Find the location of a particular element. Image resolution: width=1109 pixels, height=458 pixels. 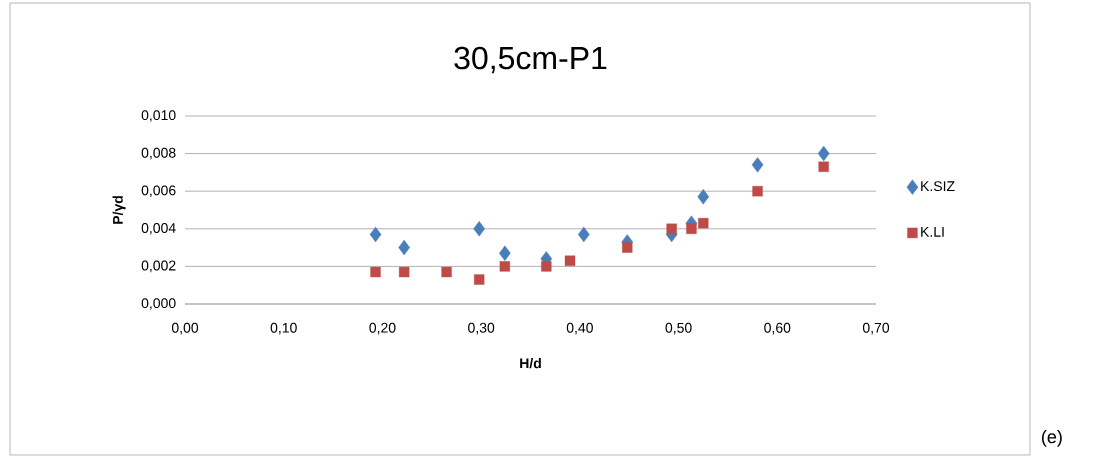

x-tick-label: 0,00 is located at coordinates (185, 328).